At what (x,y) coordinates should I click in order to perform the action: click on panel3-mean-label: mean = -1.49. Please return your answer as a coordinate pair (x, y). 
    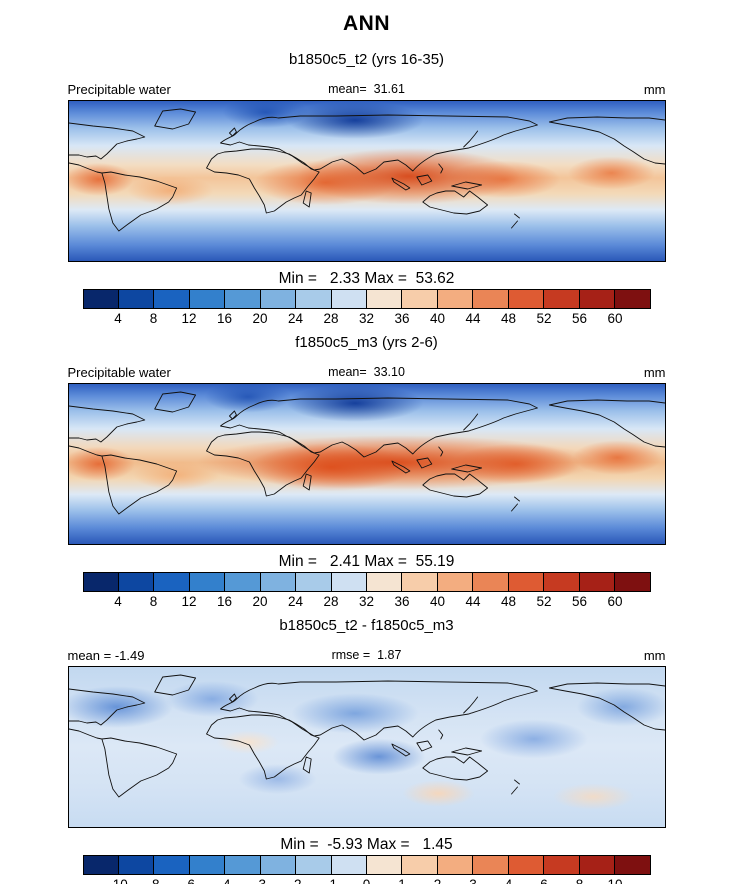
    Looking at the image, I should click on (106, 655).